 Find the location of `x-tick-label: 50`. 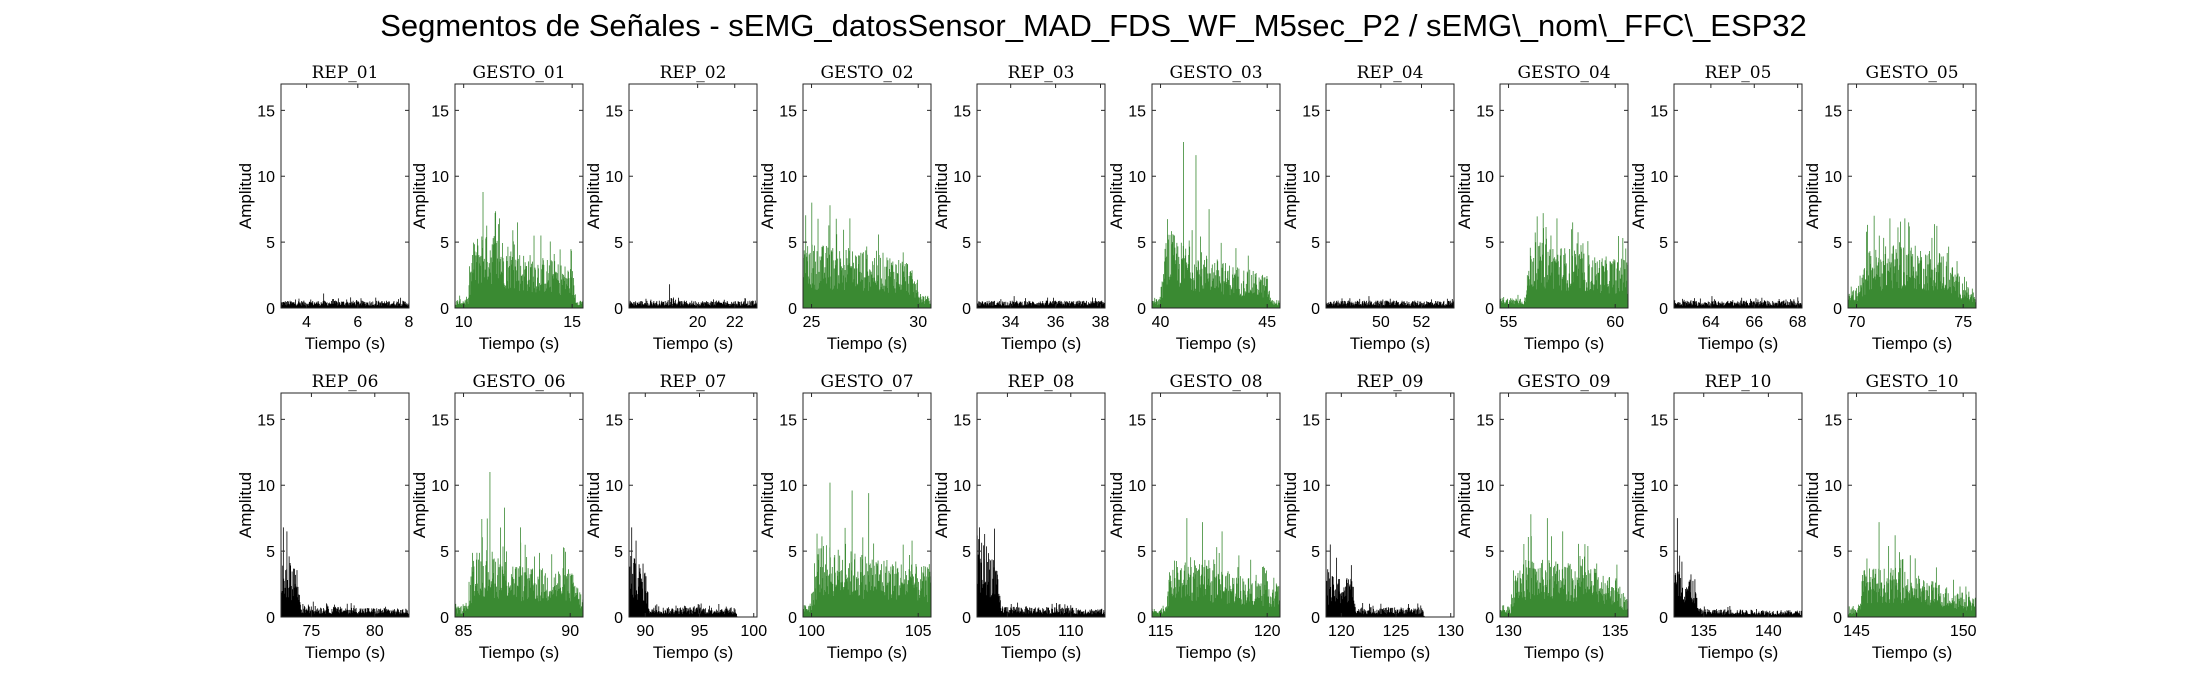

x-tick-label: 50 is located at coordinates (1381, 322).